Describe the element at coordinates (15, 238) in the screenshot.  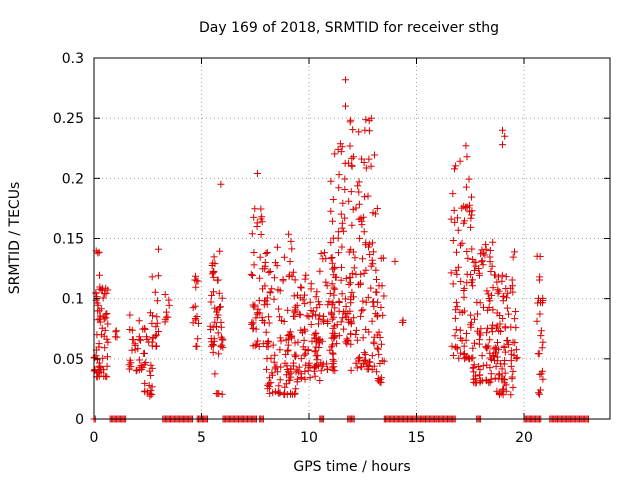
I see `y-axis-label: SRMTID / TECUs` at that location.